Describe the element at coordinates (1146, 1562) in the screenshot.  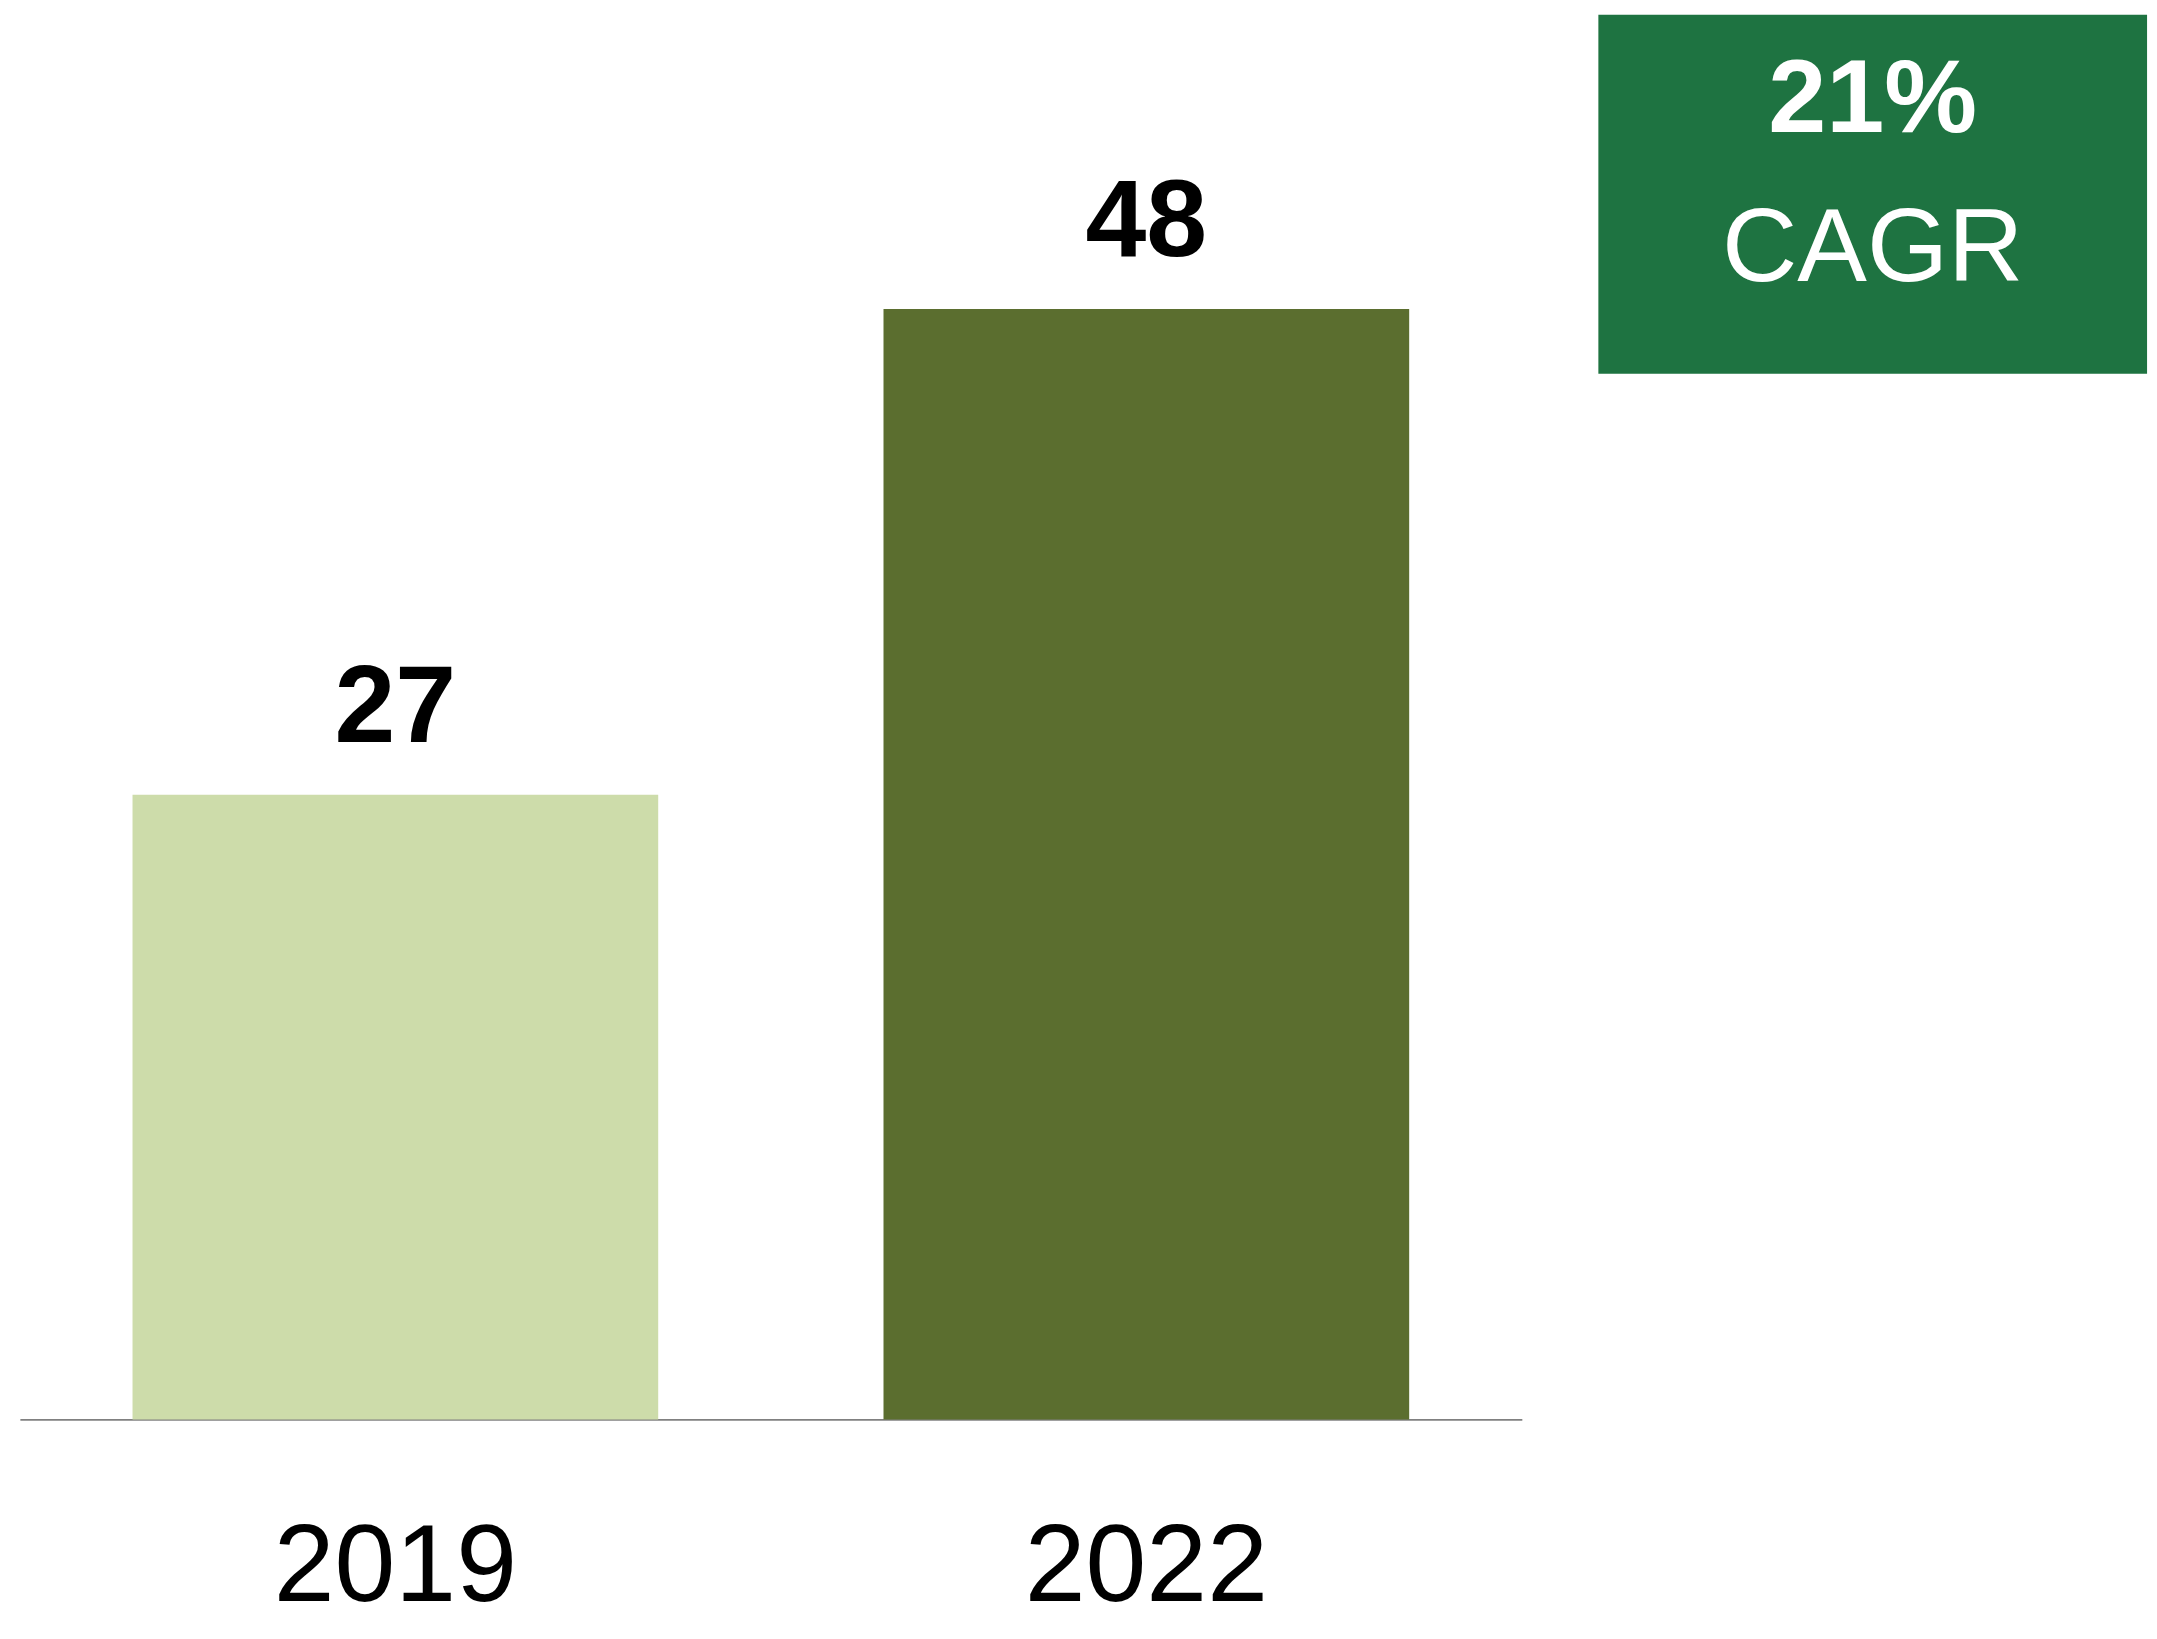
I see `x-tick-label: 2022` at that location.